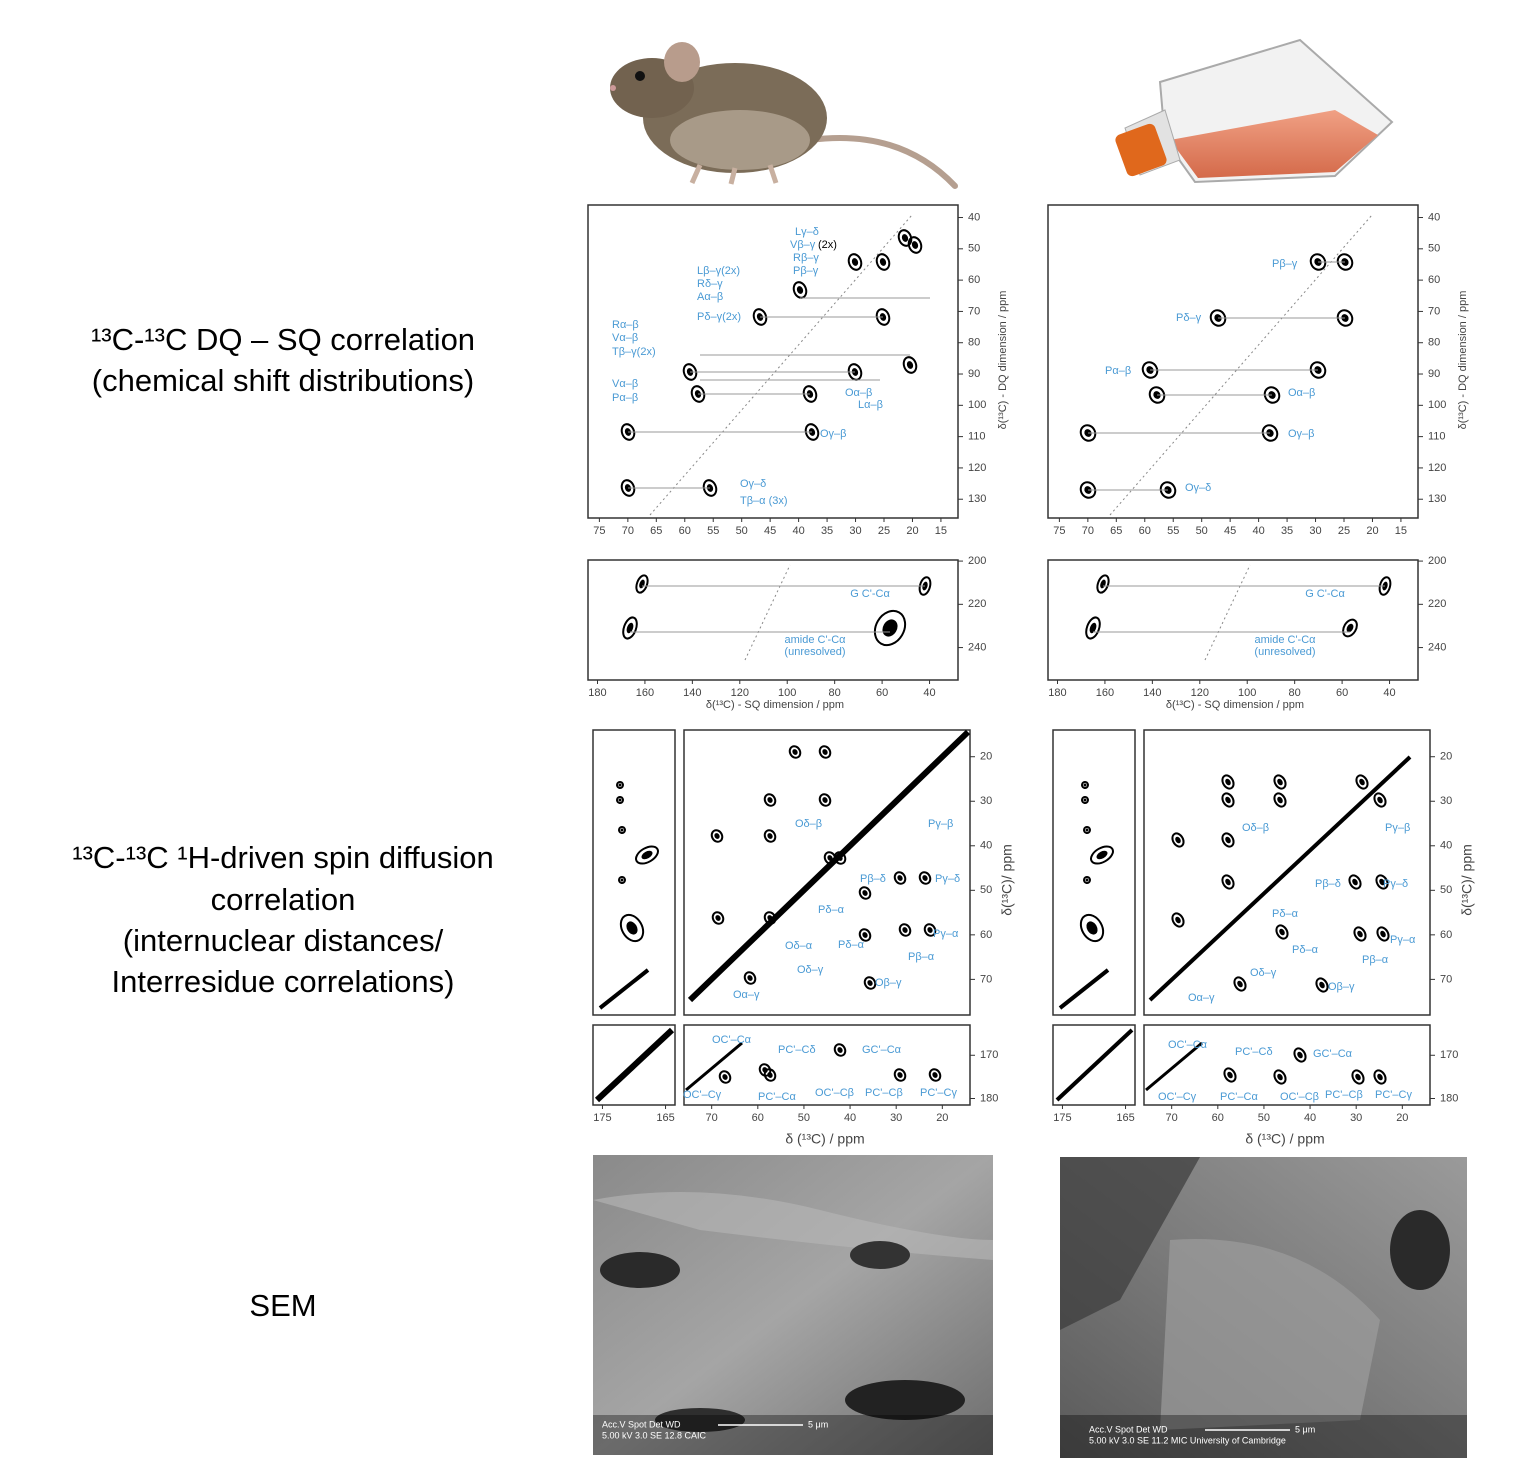 The height and width of the screenshot is (1470, 1532). I want to click on panel-frame, so click(827, 1065).